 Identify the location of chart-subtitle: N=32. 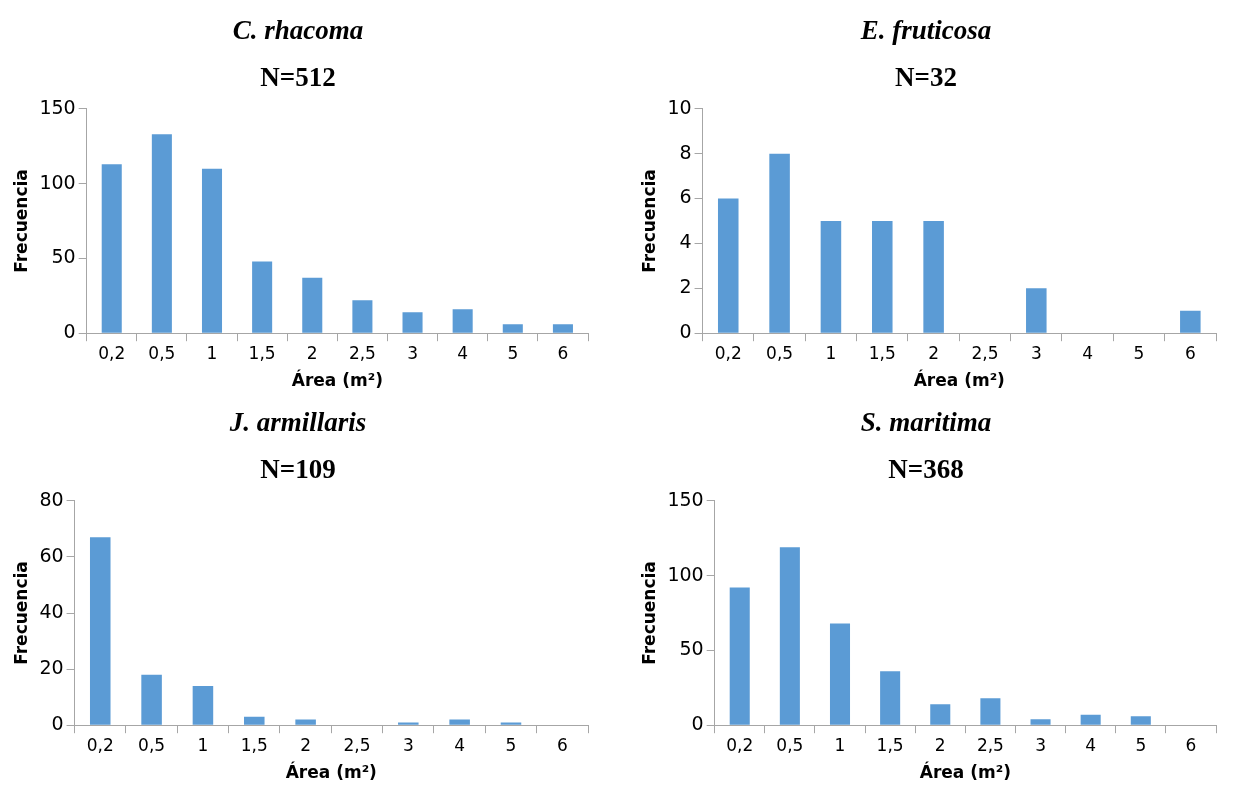
(926, 76).